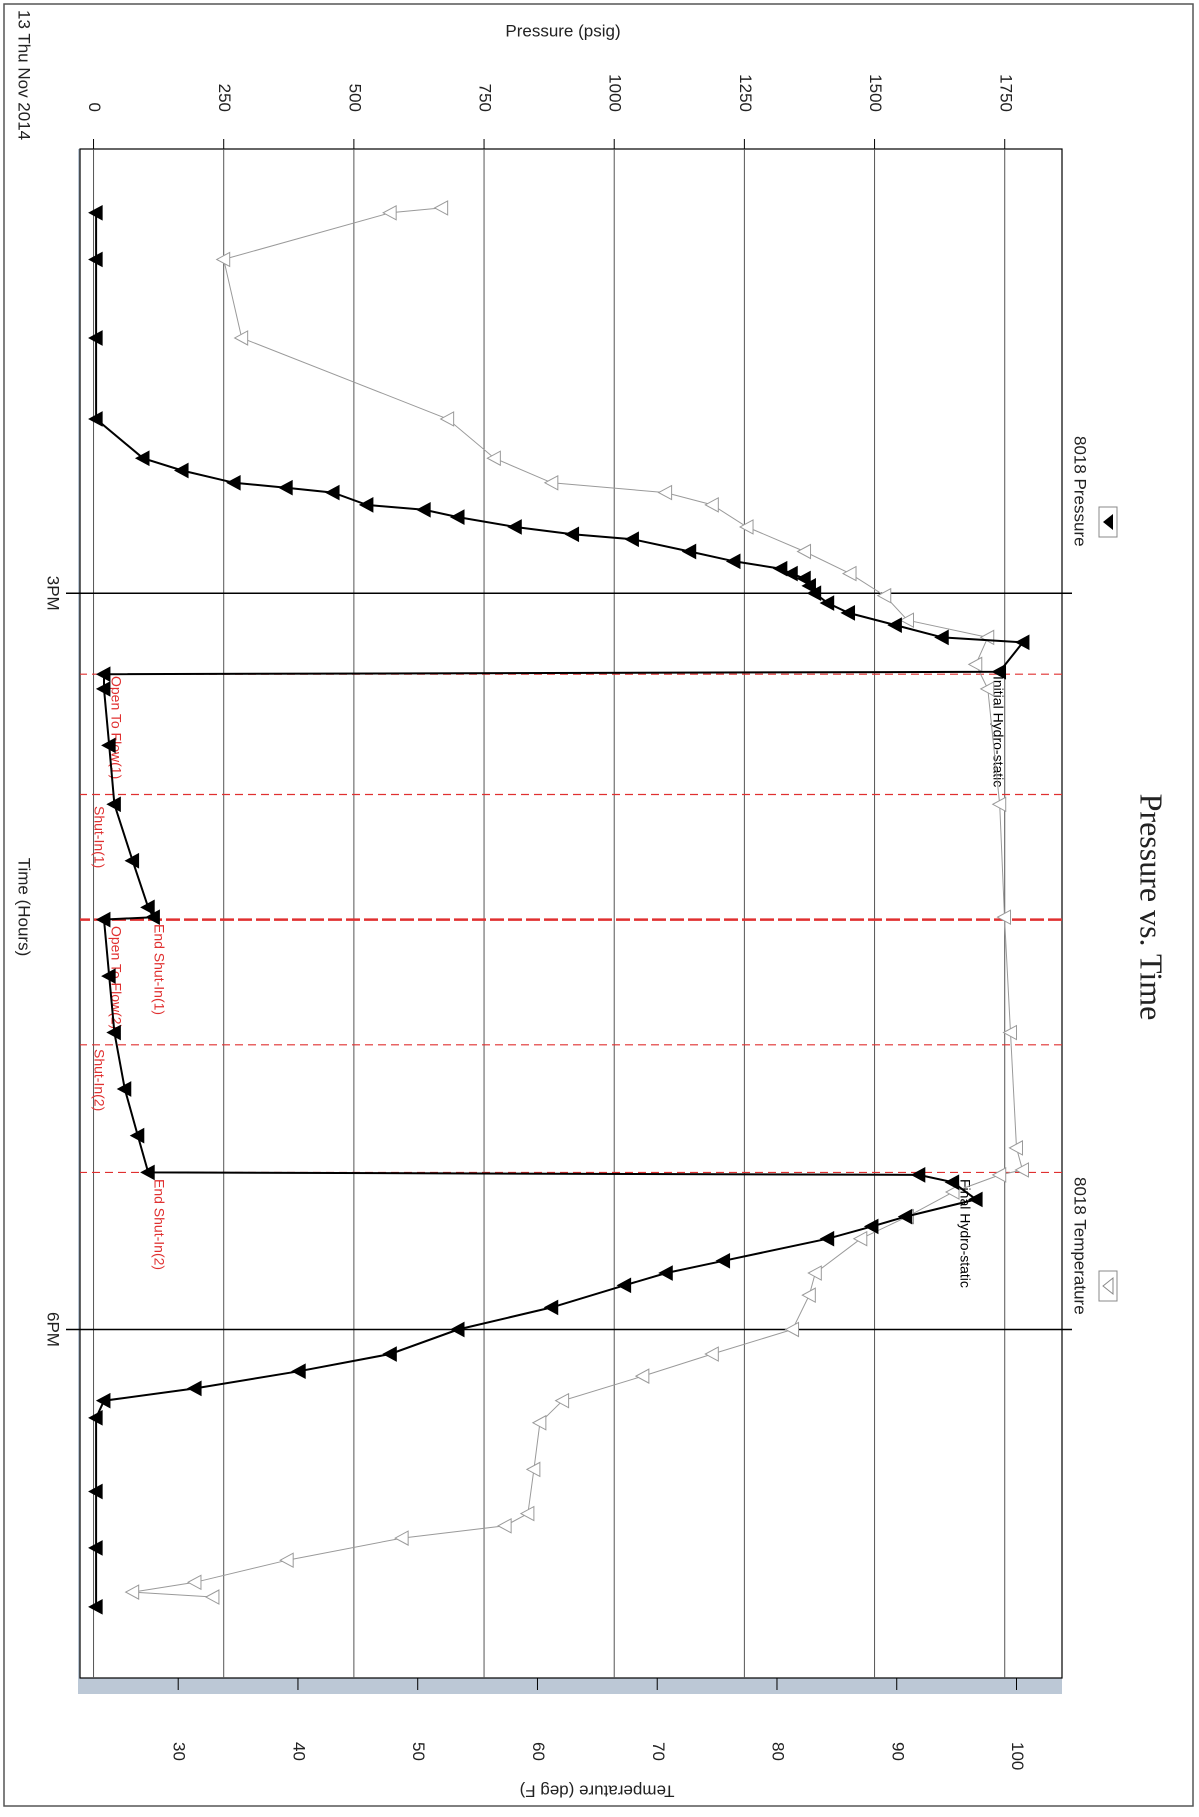 Image resolution: width=1199 pixels, height=1817 pixels. I want to click on y-tick-label: 1250, so click(745, 93).